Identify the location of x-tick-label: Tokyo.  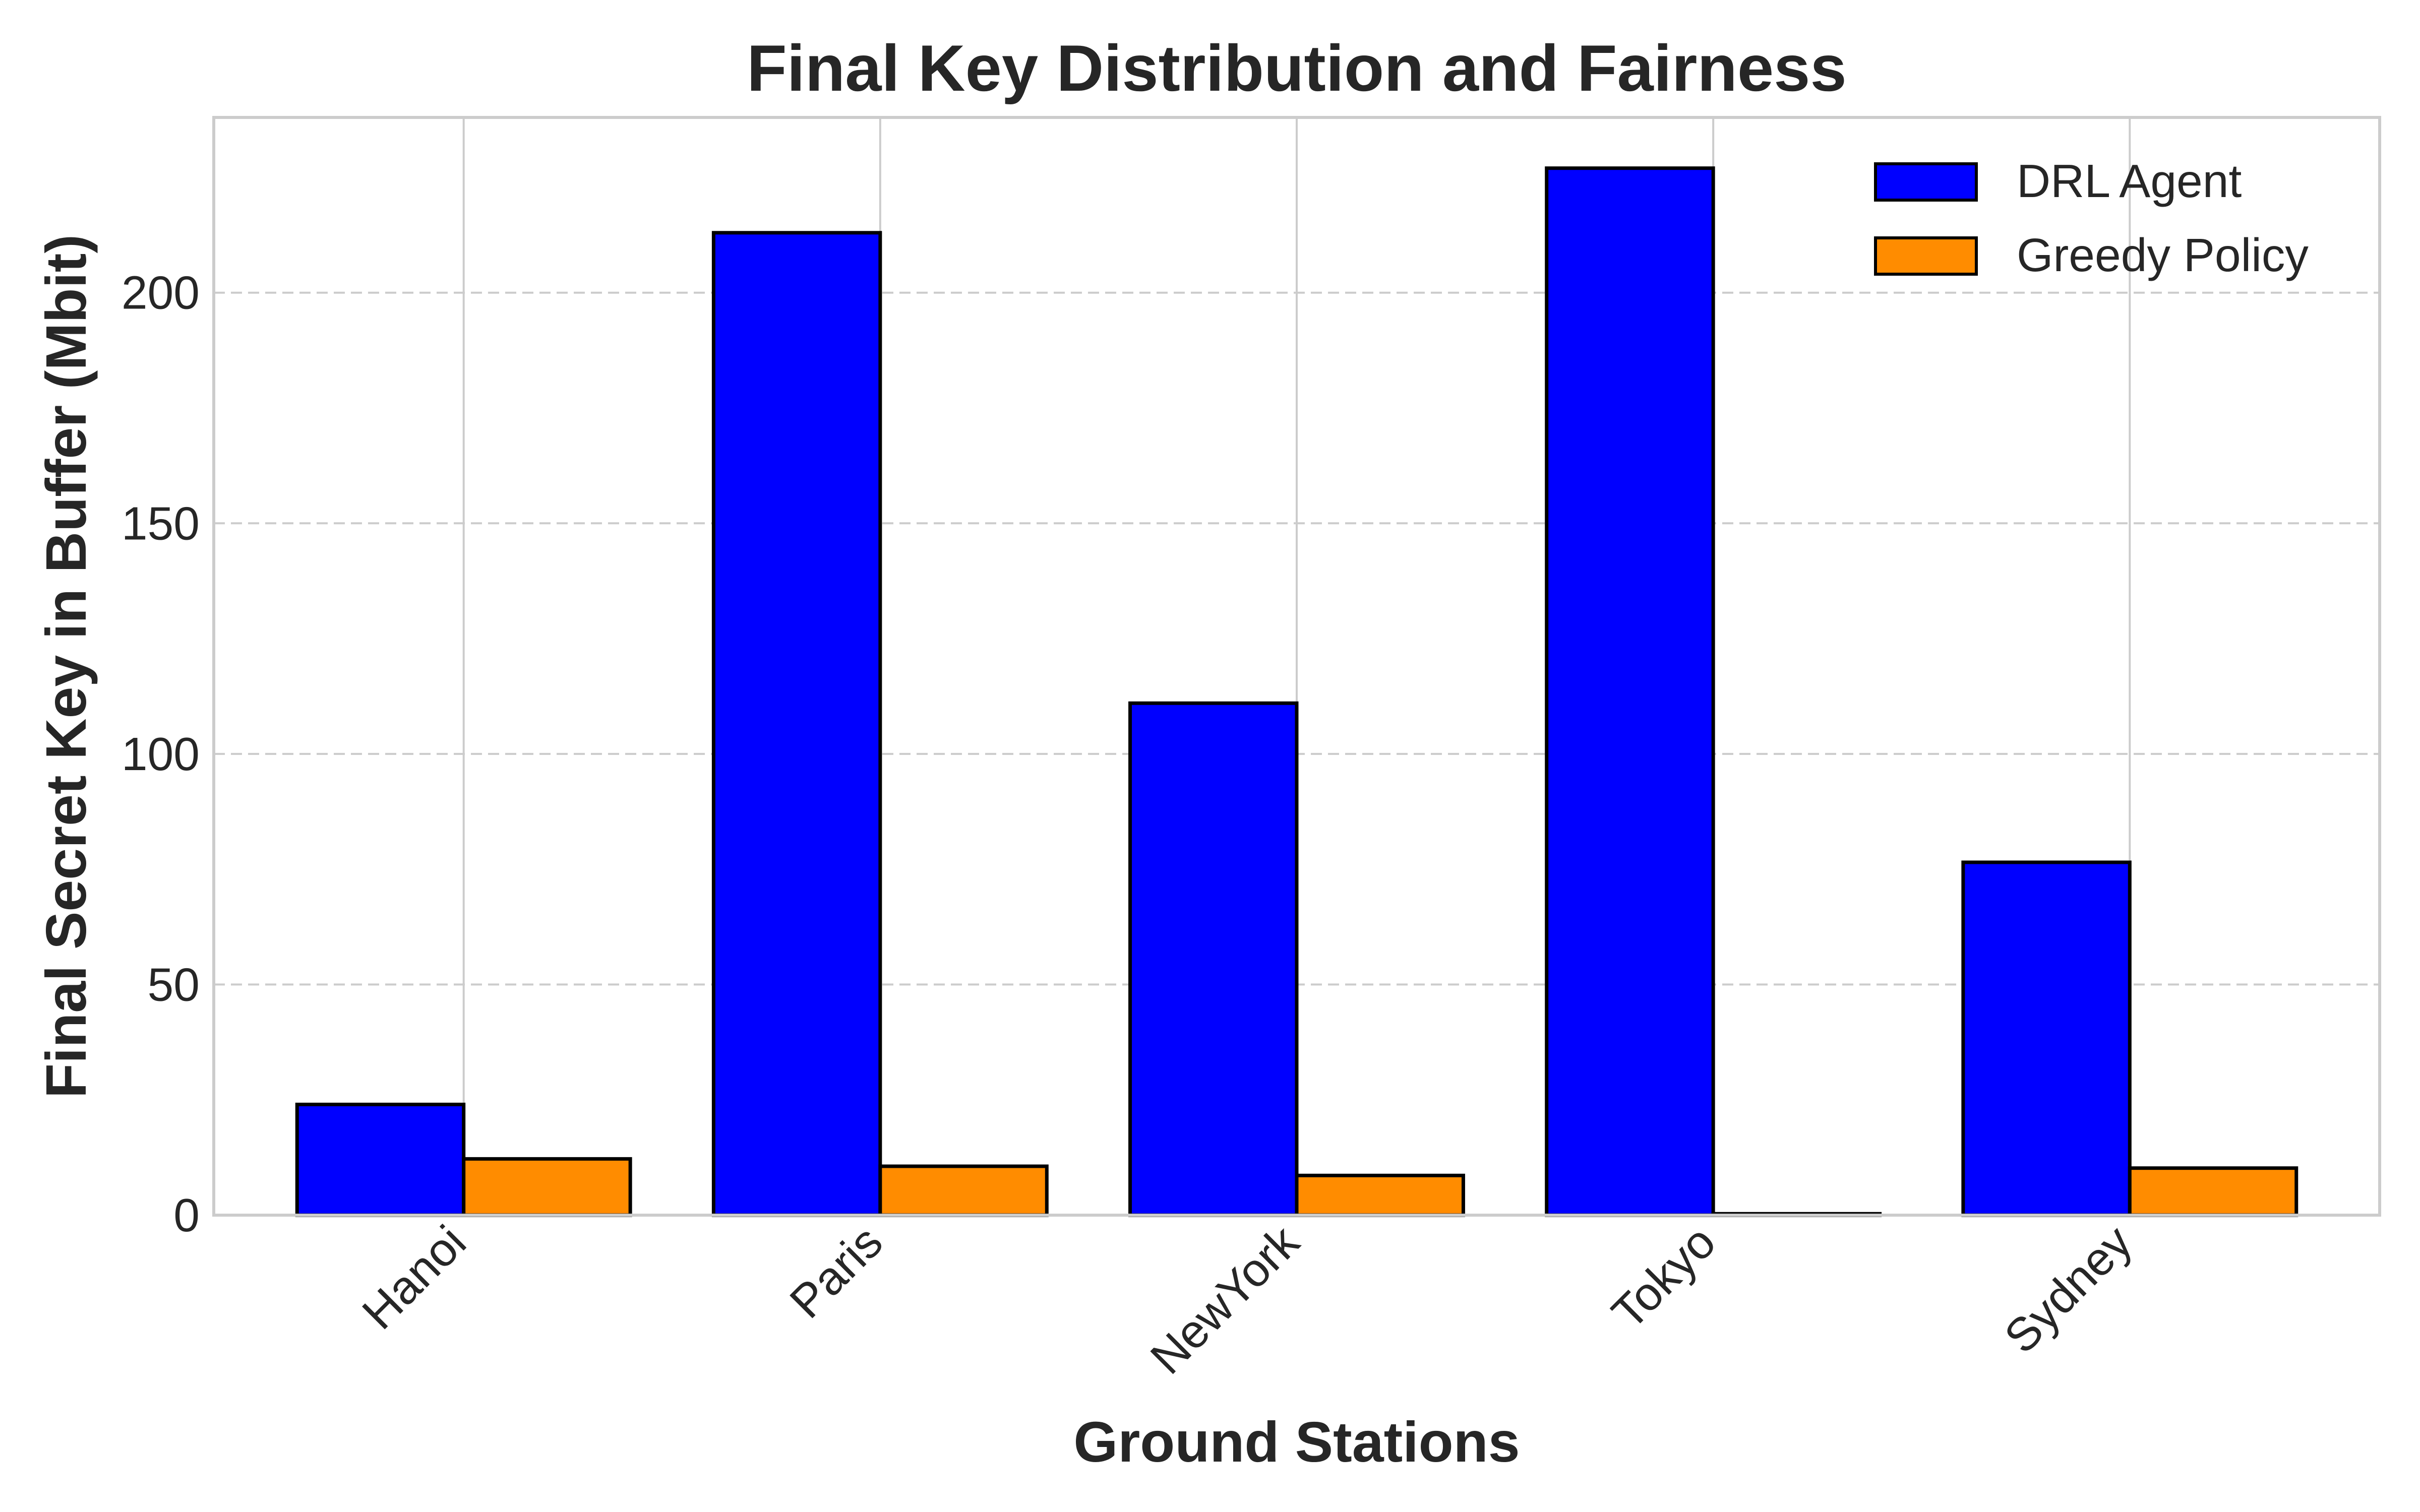
(1663, 1277).